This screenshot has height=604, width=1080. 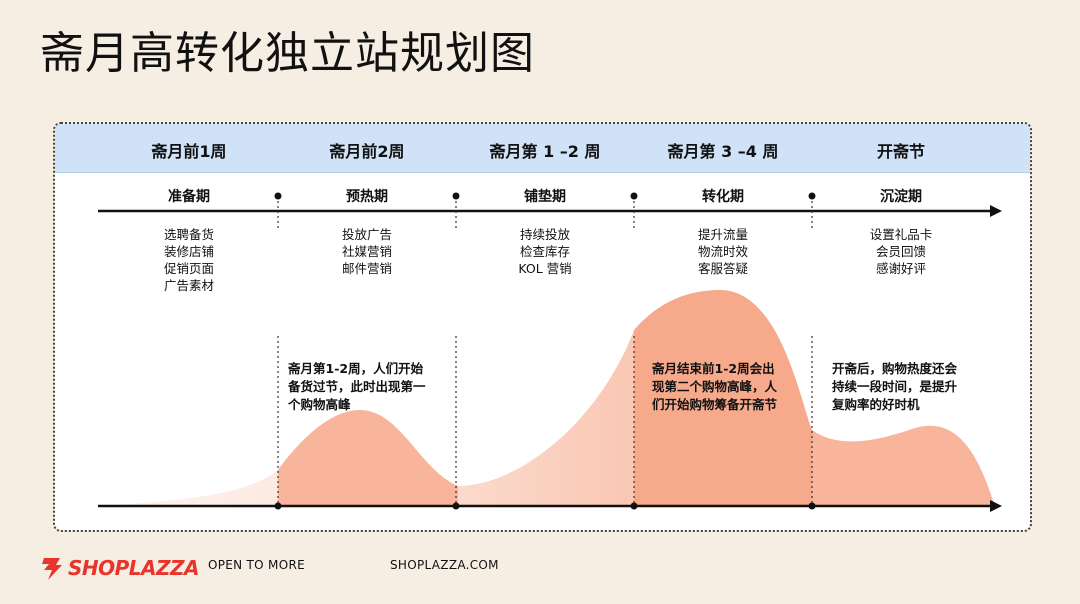 What do you see at coordinates (188, 268) in the screenshot?
I see `task-item: 促销页面` at bounding box center [188, 268].